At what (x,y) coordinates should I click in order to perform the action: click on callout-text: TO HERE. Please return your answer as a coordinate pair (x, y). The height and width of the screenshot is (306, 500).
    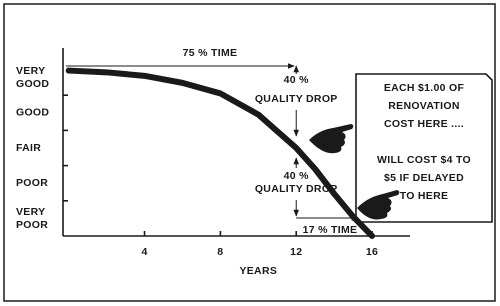
    Looking at the image, I should click on (424, 196).